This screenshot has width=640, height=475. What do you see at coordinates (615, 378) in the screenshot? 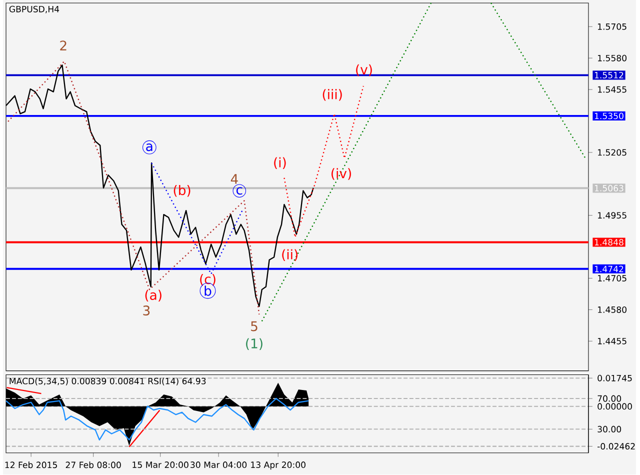
I see `y-tick-label: 0.01745` at bounding box center [615, 378].